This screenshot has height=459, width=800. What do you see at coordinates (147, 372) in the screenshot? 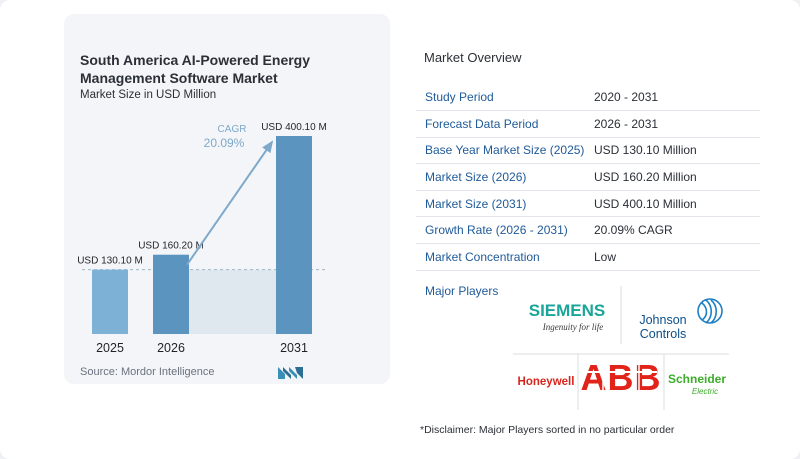
I see `source-note: Source: Mordor Intelligence` at bounding box center [147, 372].